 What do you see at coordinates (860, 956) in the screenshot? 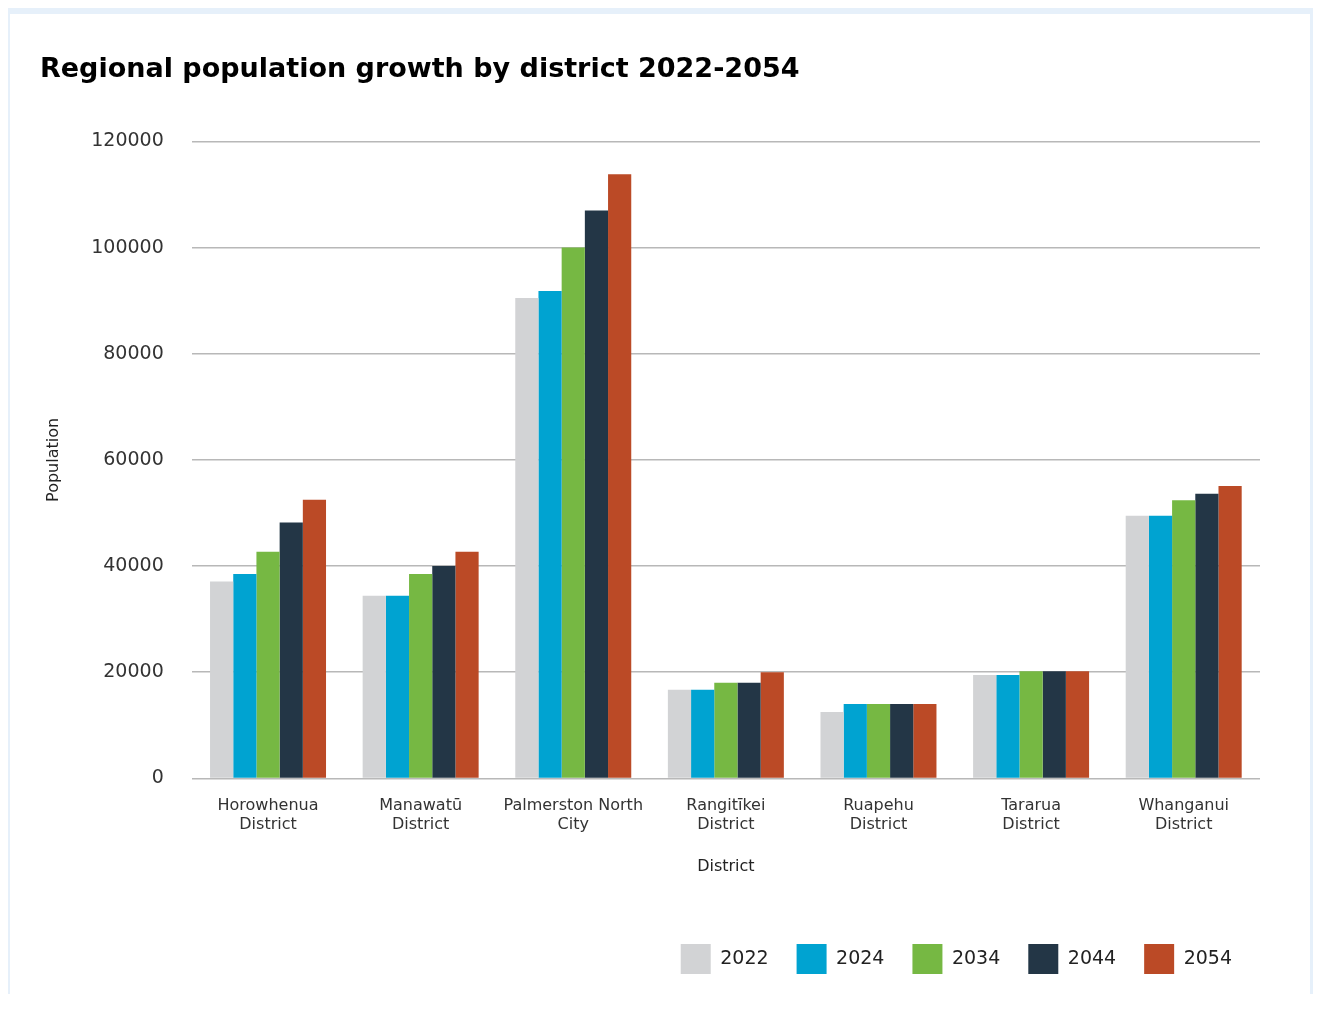
I see `legend-label: 2024` at bounding box center [860, 956].